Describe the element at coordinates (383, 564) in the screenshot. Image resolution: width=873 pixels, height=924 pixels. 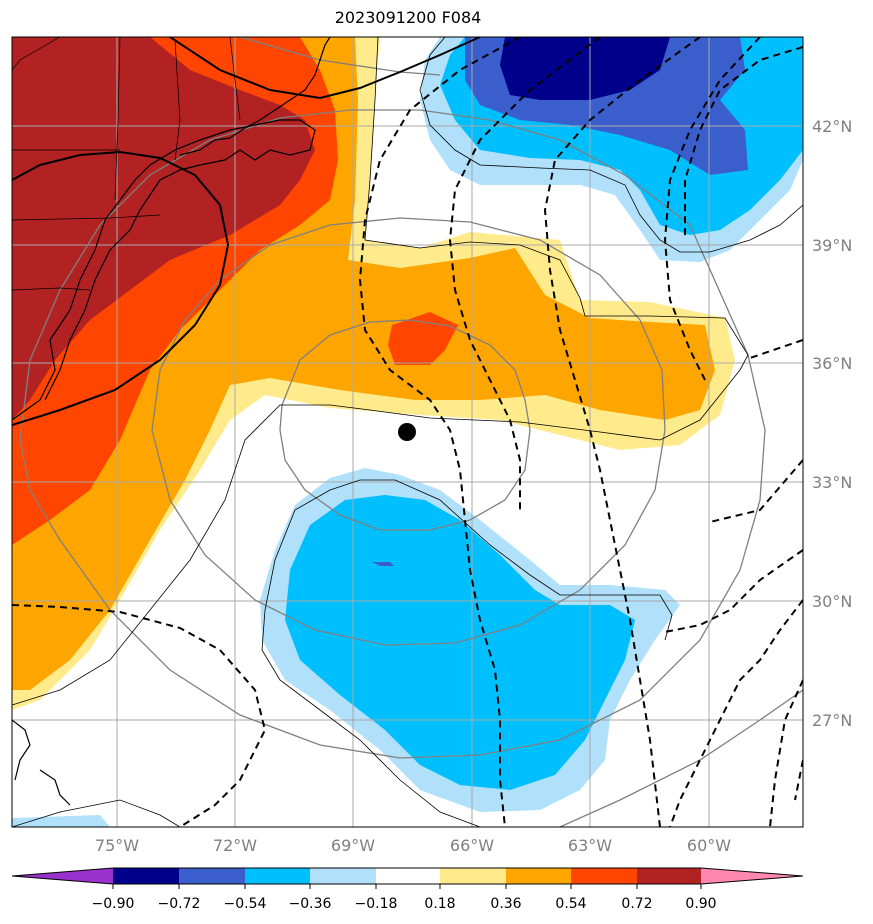
I see `contour-fill-neg054-speck` at that location.